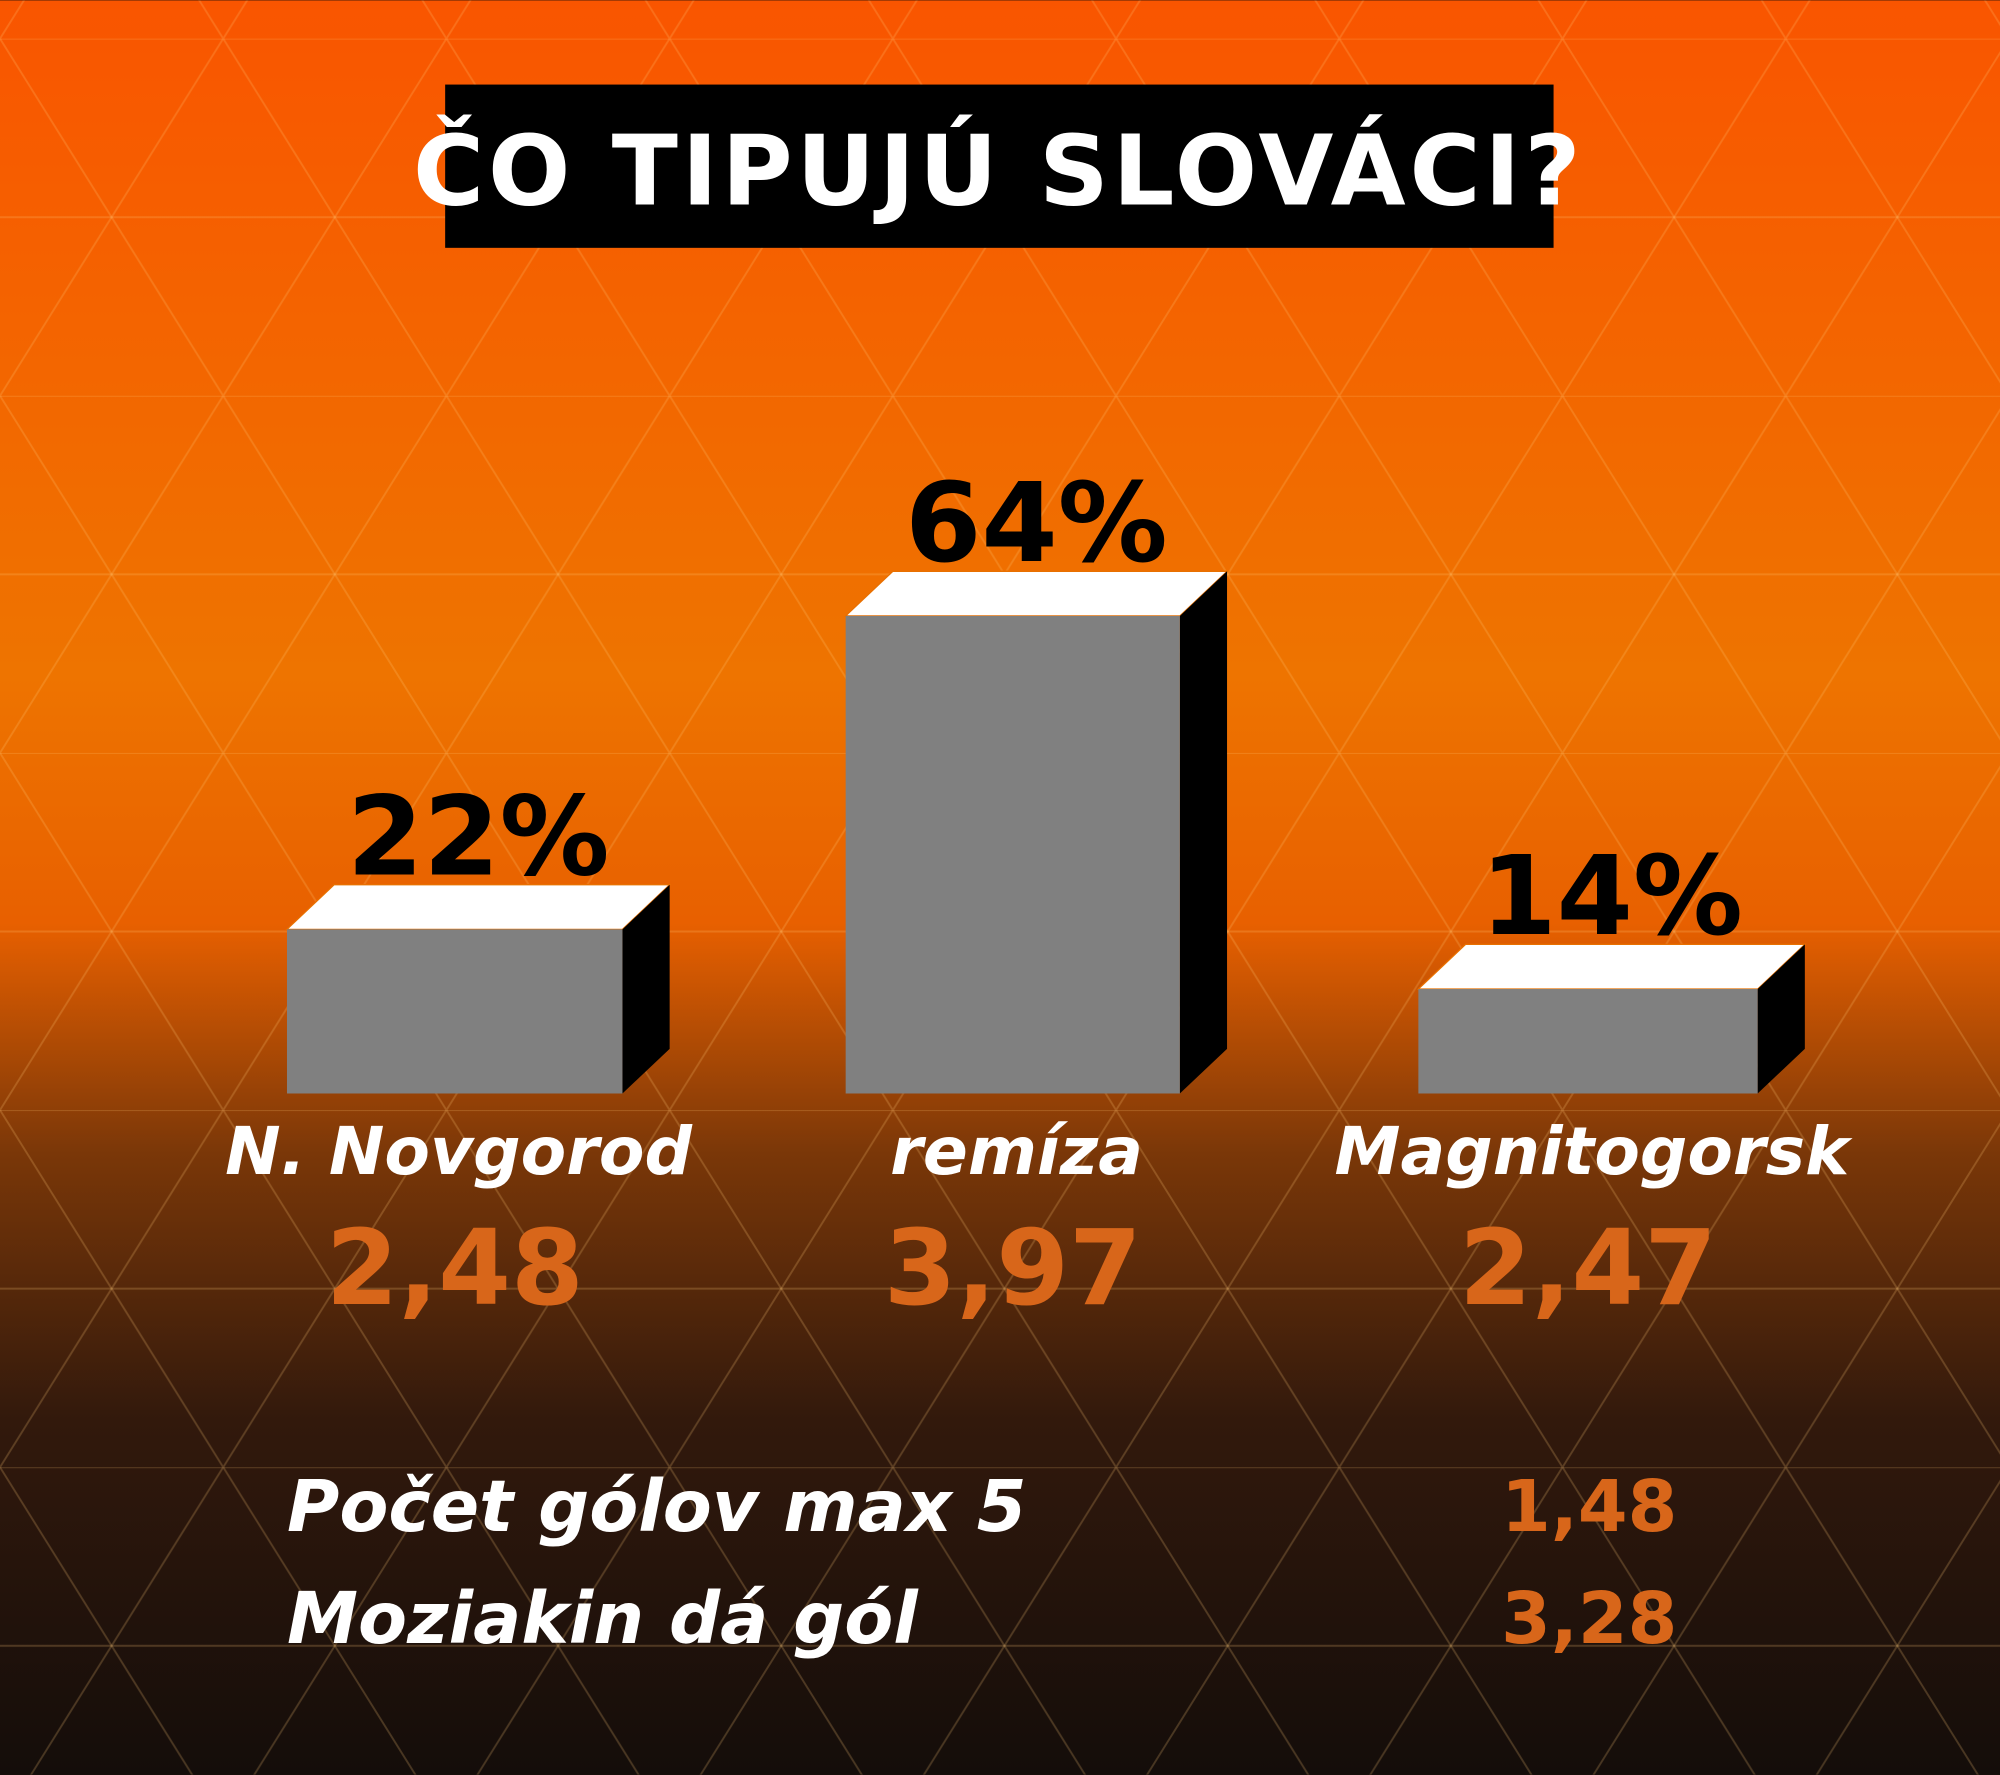 This screenshot has height=1775, width=2000. What do you see at coordinates (656, 1506) in the screenshot?
I see `extra-bet-label: Počet gólov max 5` at bounding box center [656, 1506].